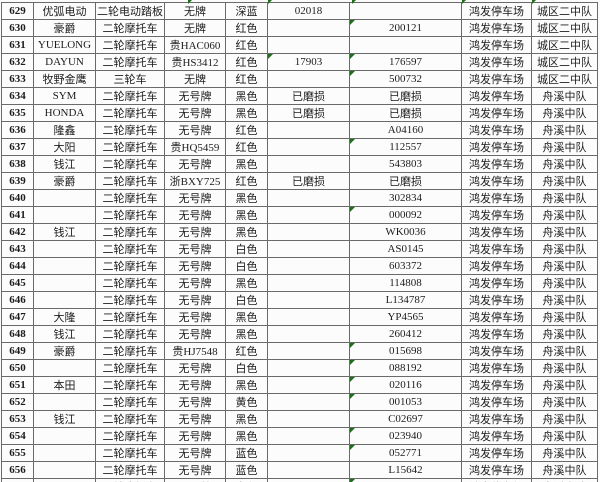 This screenshot has width=600, height=482. Describe the element at coordinates (405, 402) in the screenshot. I see `cell-code2: 001053` at that location.